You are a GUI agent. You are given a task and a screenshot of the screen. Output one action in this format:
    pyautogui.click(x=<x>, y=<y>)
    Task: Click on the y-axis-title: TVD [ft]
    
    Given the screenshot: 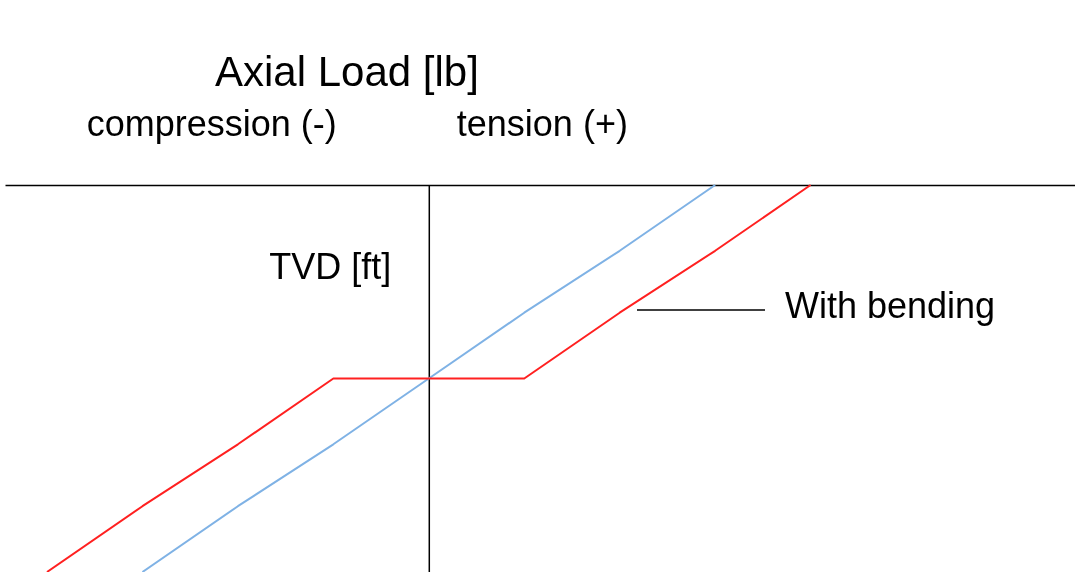 What is the action you would take?
    pyautogui.click(x=330, y=266)
    